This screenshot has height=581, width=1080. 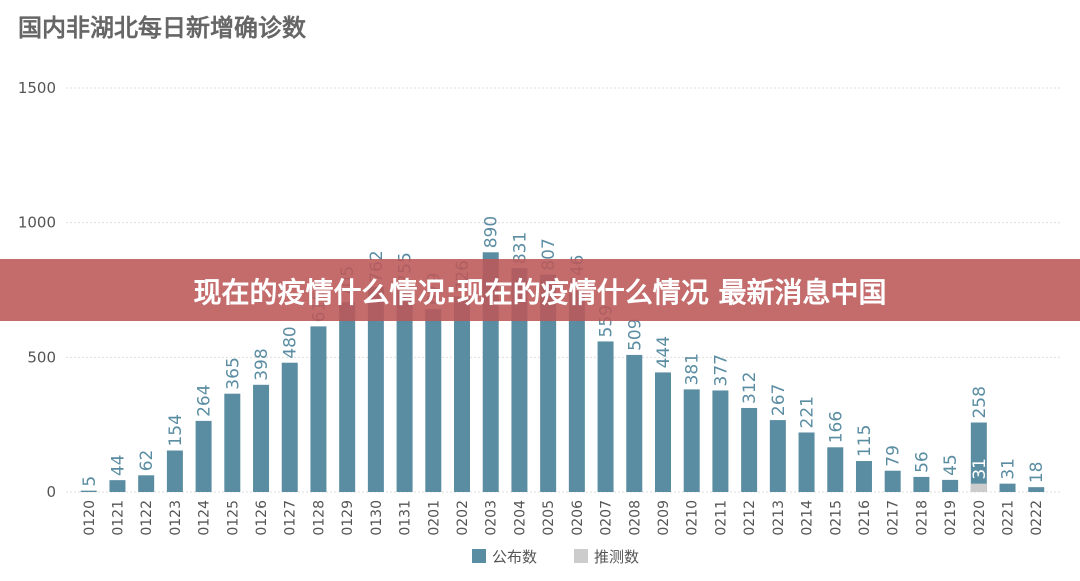 What do you see at coordinates (492, 232) in the screenshot?
I see `value-label: 890` at bounding box center [492, 232].